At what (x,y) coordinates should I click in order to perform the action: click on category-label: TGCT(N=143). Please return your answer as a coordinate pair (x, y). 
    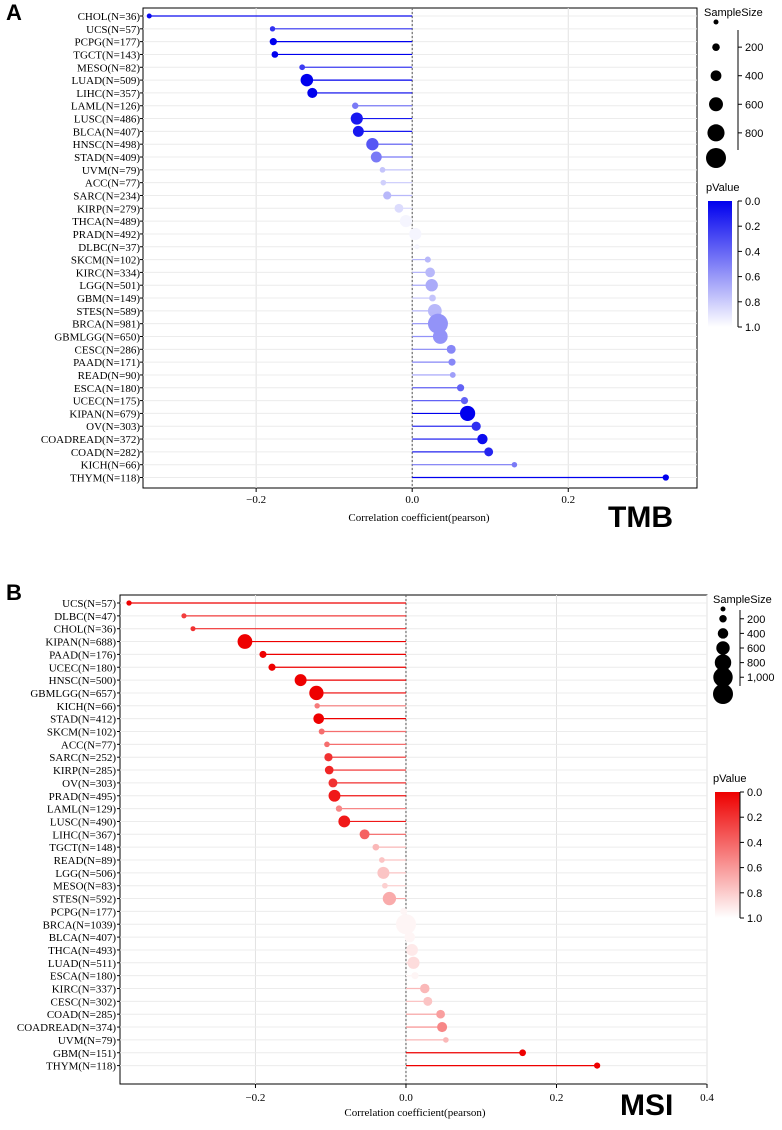
    Looking at the image, I should click on (106, 55).